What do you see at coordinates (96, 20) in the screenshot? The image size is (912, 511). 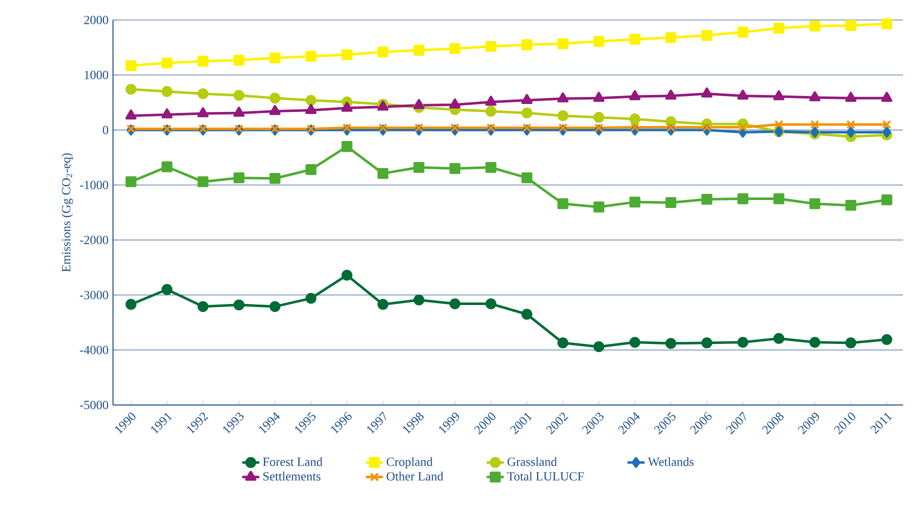 I see `y-tick-label: 2000` at bounding box center [96, 20].